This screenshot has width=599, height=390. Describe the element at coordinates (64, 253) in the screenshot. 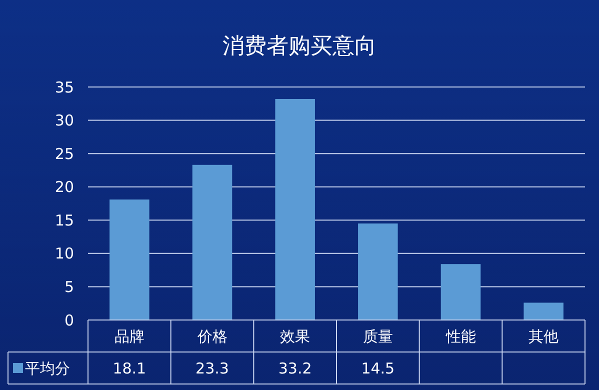

I see `y-tick-label: 10` at that location.